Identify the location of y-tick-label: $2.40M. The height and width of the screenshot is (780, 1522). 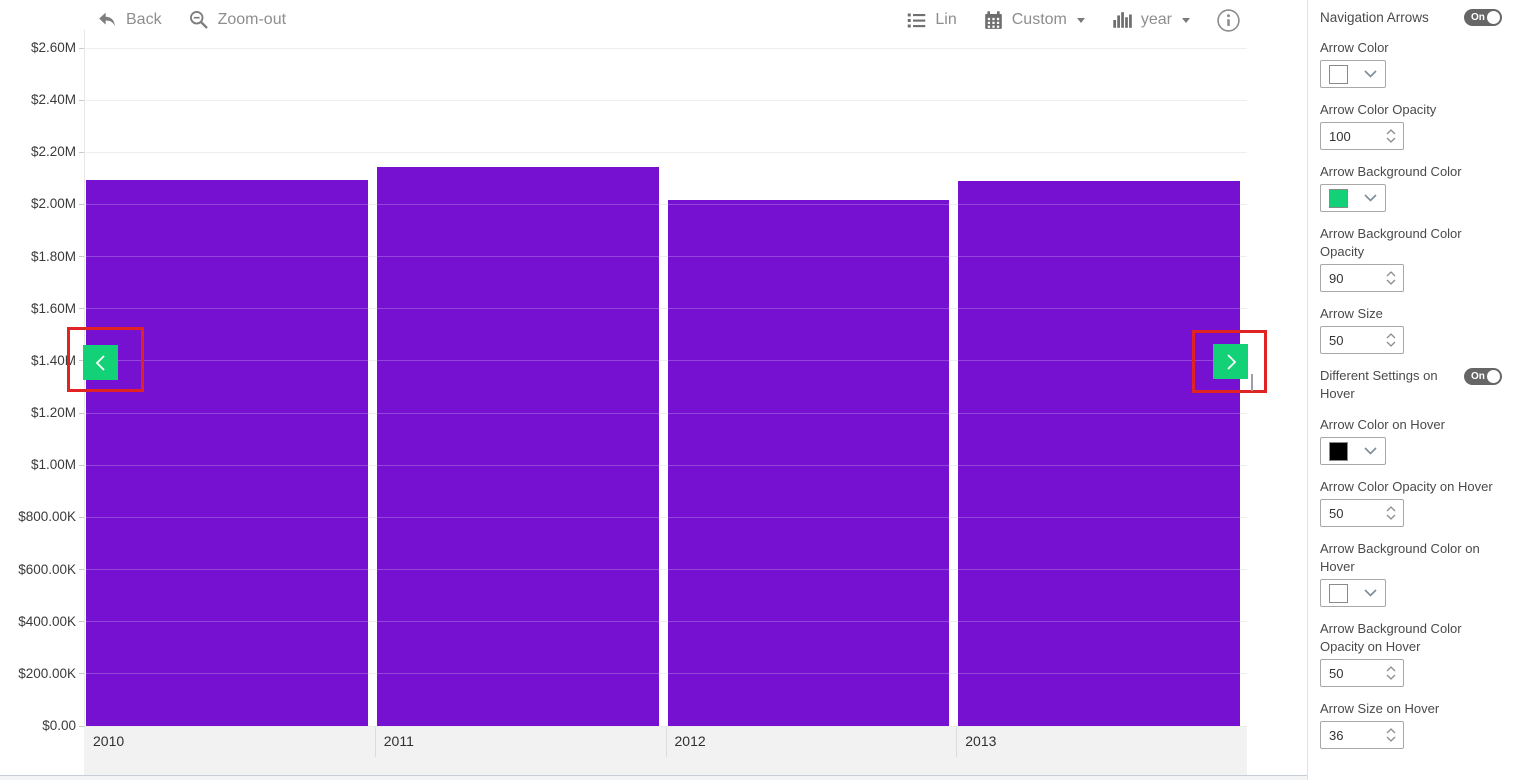
(53, 100).